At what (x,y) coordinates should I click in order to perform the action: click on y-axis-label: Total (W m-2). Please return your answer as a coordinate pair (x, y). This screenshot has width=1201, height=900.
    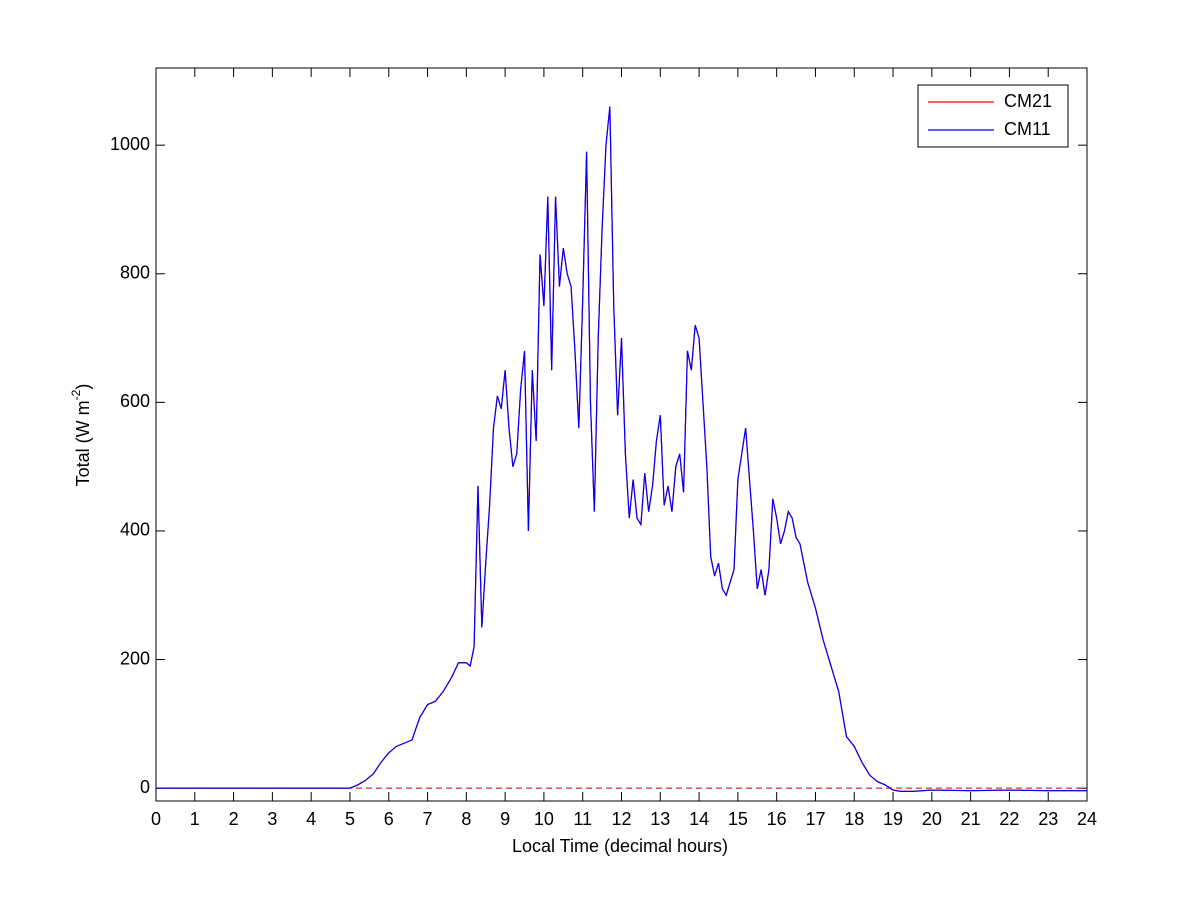
    Looking at the image, I should click on (81, 435).